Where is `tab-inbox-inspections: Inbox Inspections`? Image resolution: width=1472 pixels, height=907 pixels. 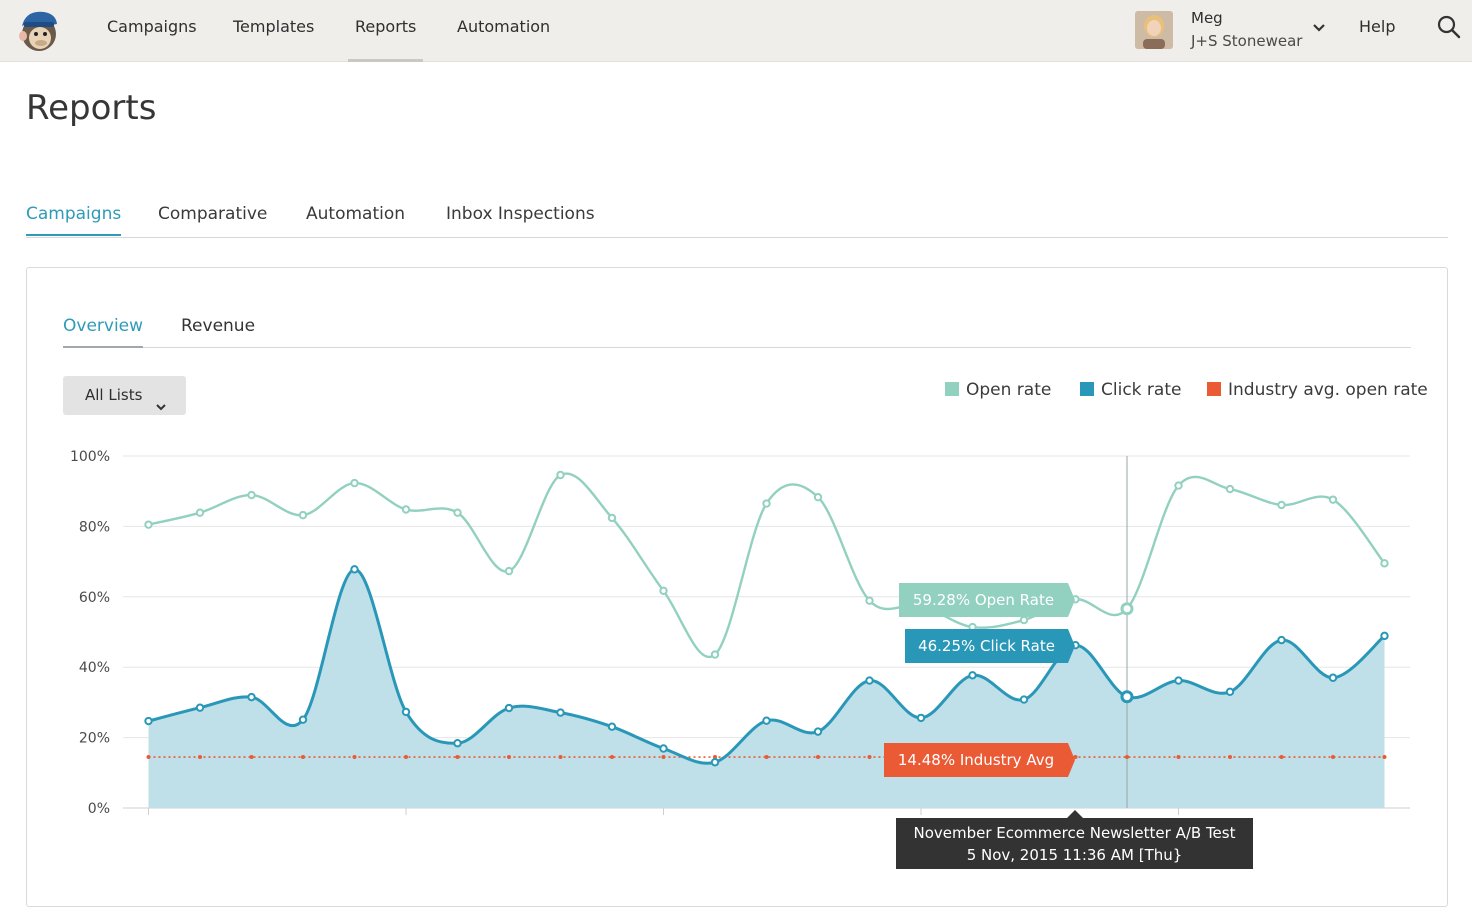
tab-inbox-inspections: Inbox Inspections is located at coordinates (520, 214).